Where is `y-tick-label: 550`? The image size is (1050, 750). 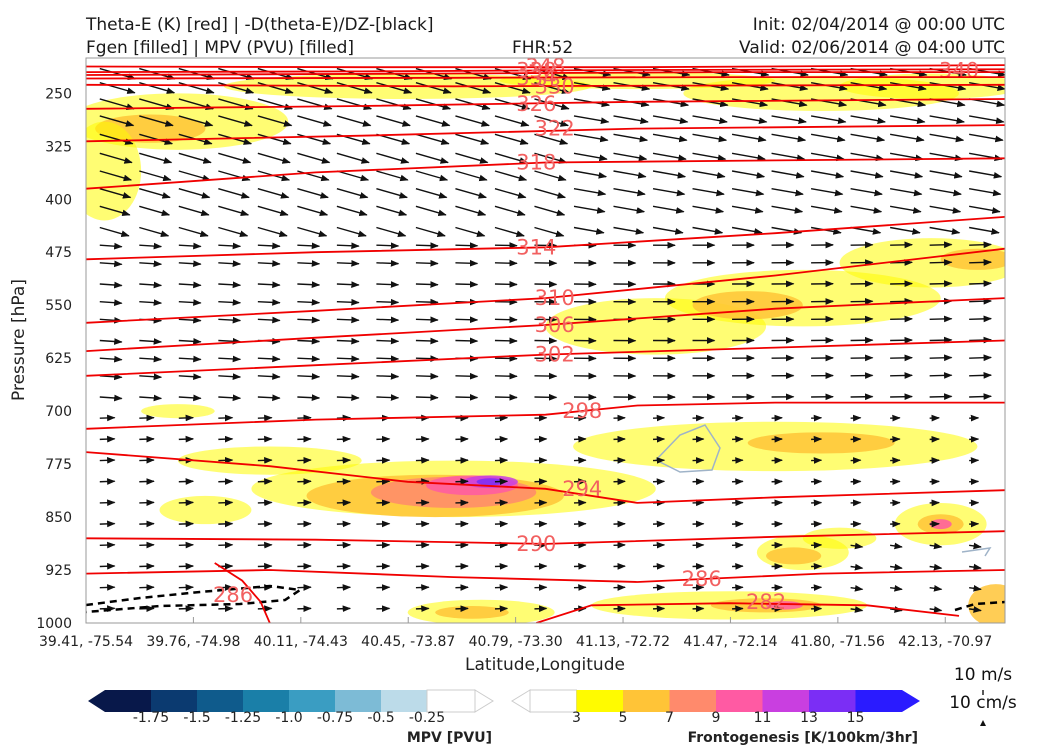 y-tick-label: 550 is located at coordinates (58, 306).